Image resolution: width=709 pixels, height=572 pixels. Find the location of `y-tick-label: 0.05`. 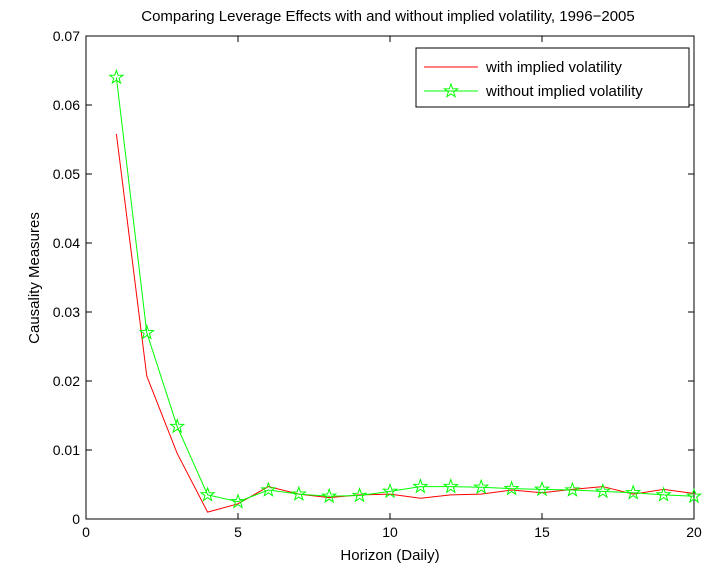

y-tick-label: 0.05 is located at coordinates (66, 174).